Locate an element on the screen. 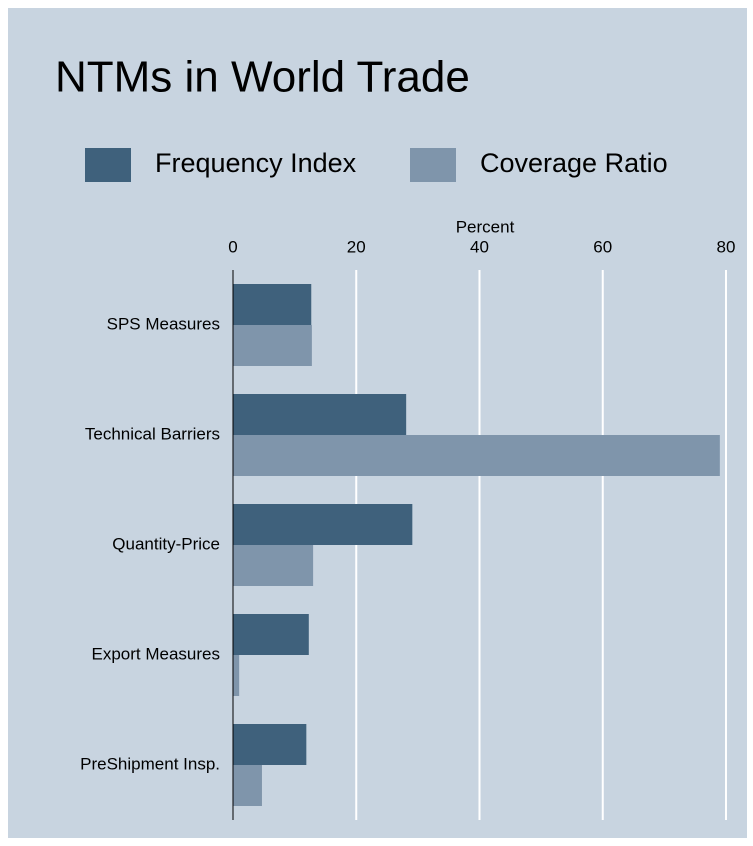 Image resolution: width=753 pixels, height=846 pixels. x-tick-label: 20 is located at coordinates (356, 246).